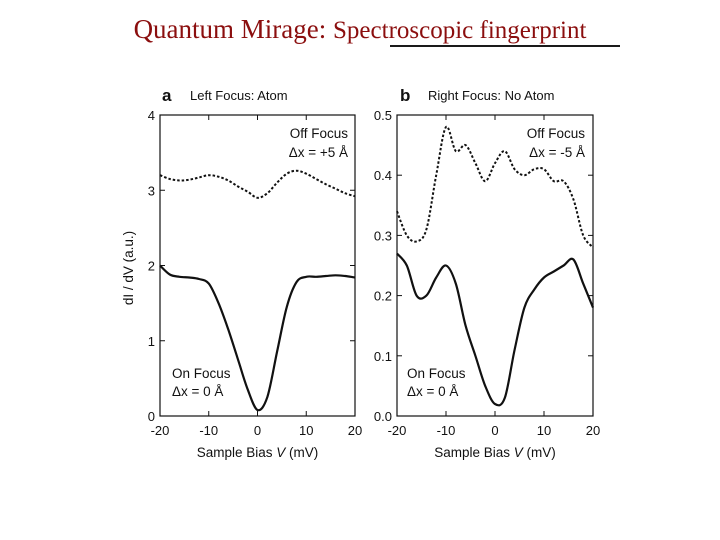 The height and width of the screenshot is (540, 720). What do you see at coordinates (167, 95) in the screenshot?
I see `panel-letter: a` at bounding box center [167, 95].